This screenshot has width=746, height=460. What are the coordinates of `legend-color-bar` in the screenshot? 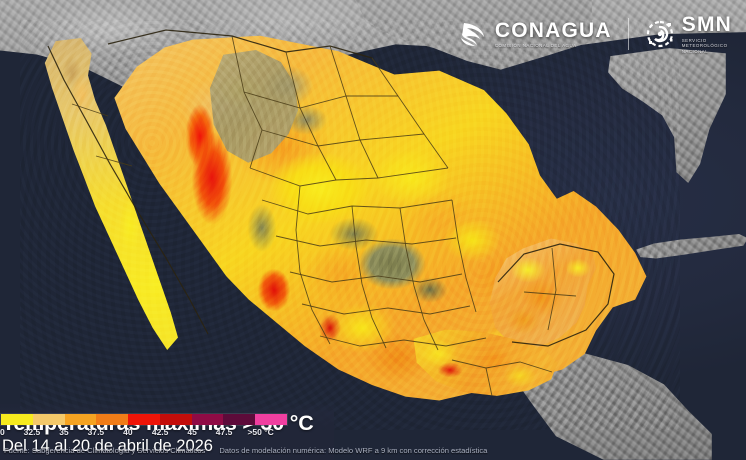 It's located at (144, 419).